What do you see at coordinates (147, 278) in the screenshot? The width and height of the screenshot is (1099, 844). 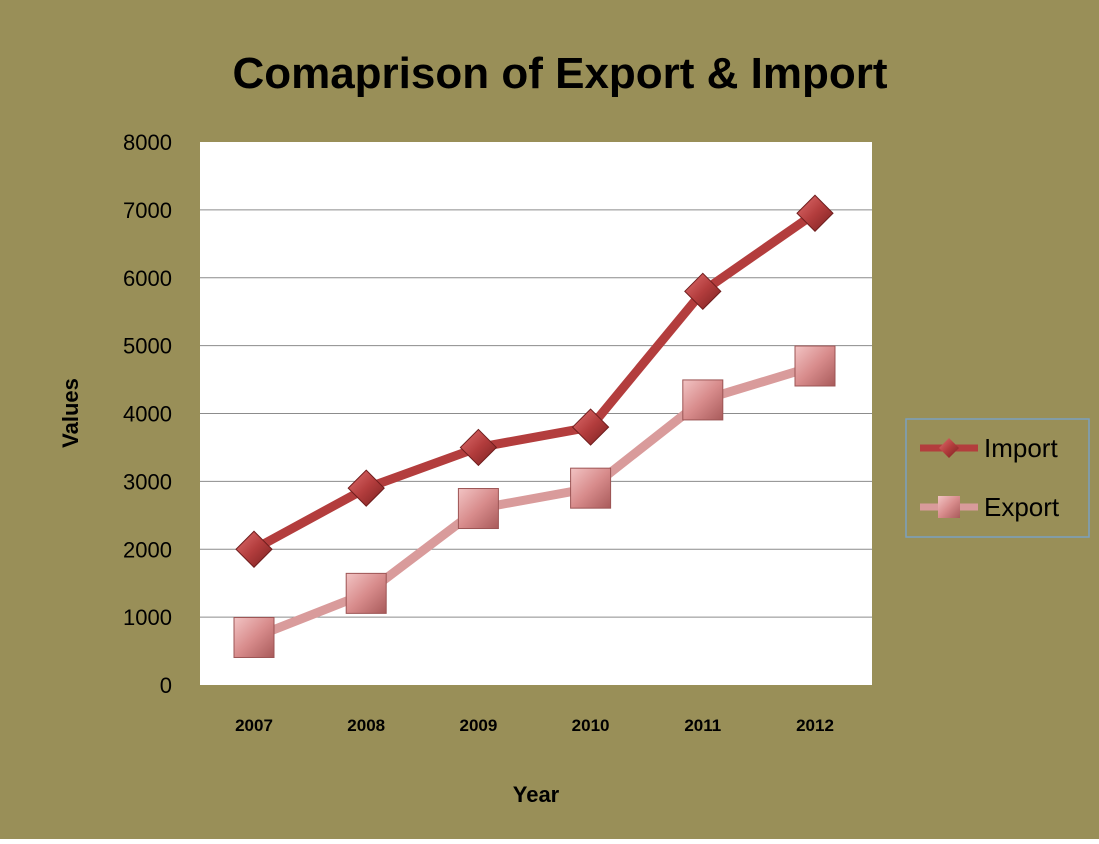 I see `y-tick-label: 6000` at bounding box center [147, 278].